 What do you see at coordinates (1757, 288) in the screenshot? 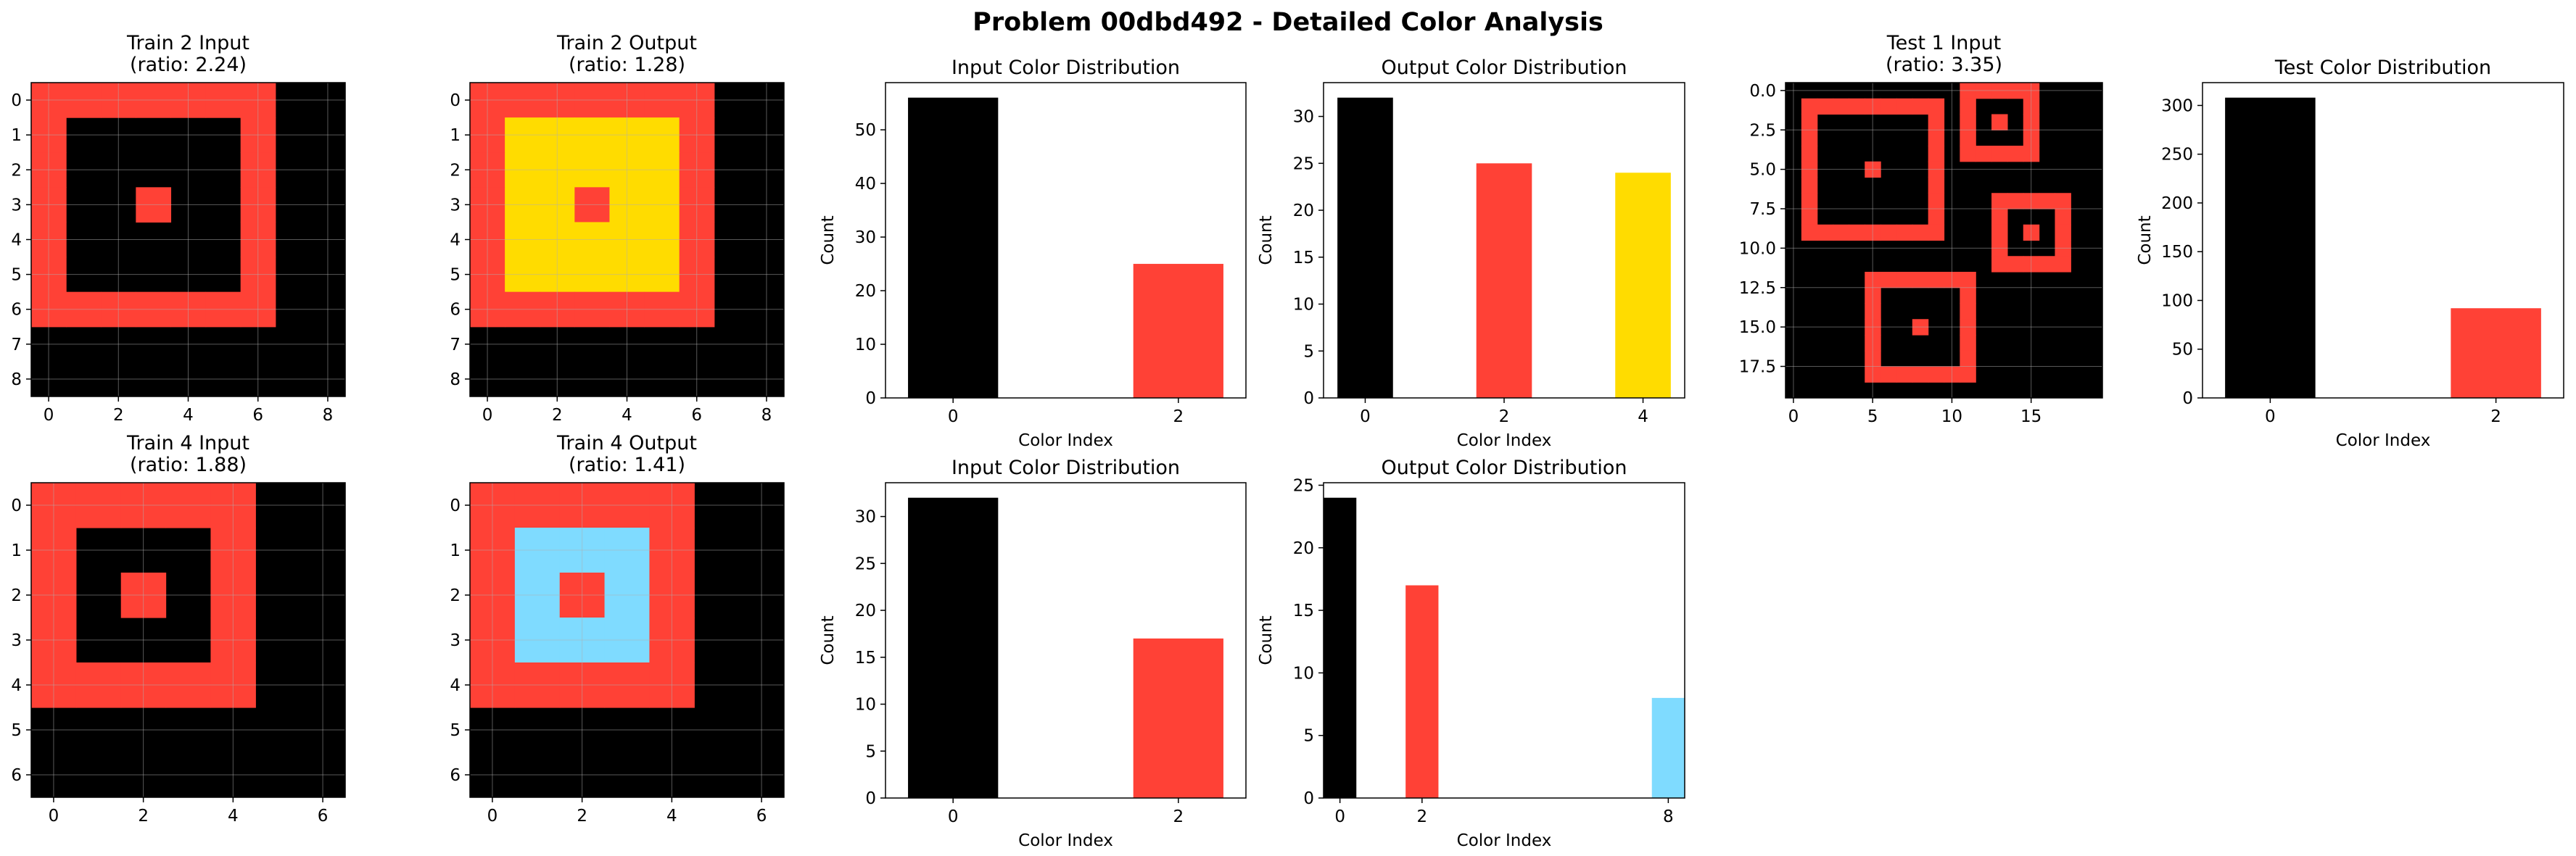
I see `y-tick-label: 12.5` at bounding box center [1757, 288].